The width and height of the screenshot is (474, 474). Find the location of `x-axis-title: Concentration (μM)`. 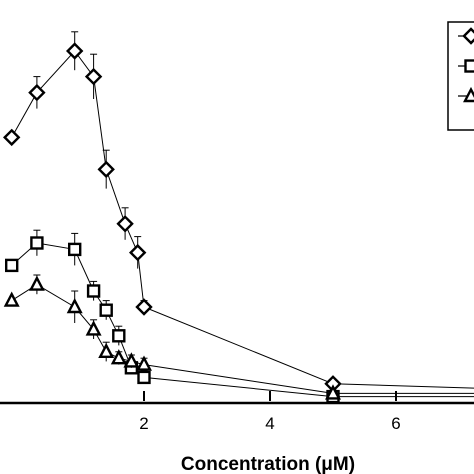

x-axis-title: Concentration (μM) is located at coordinates (268, 464).